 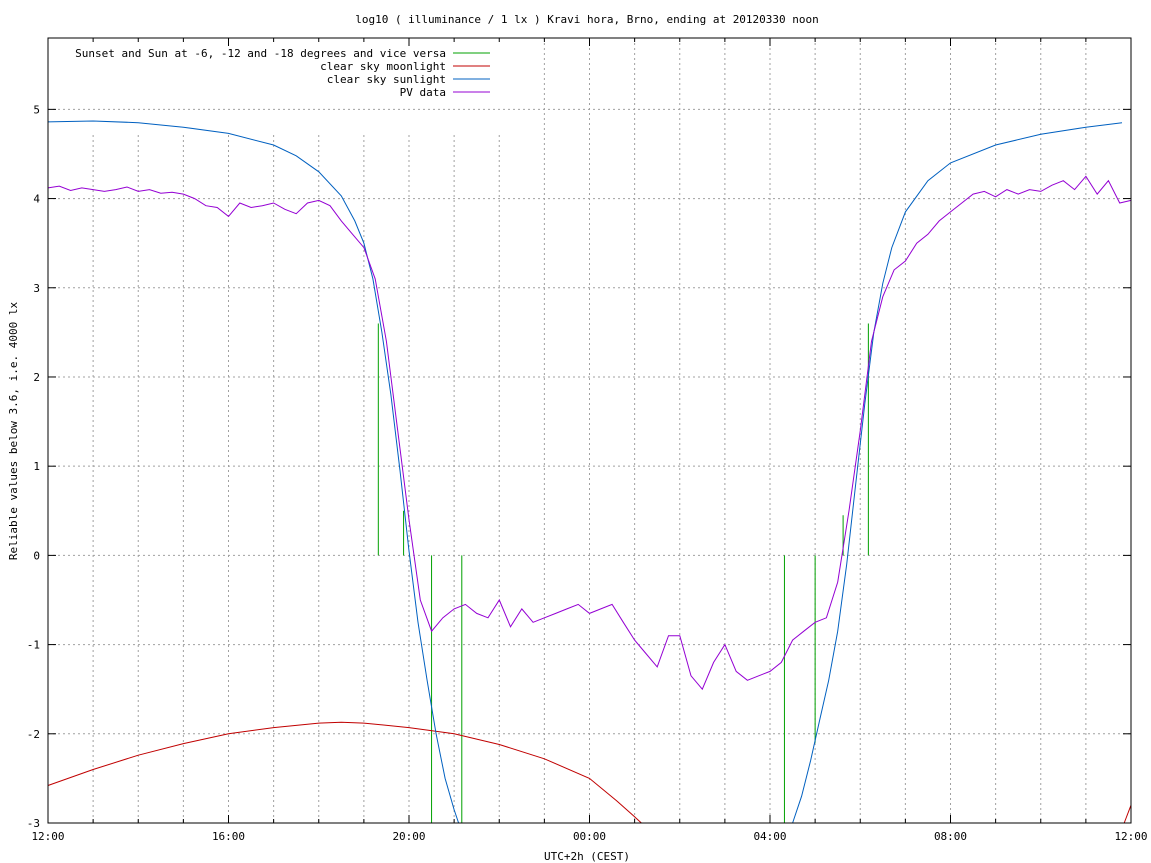 I want to click on x-tick-label: 08:00, so click(x=950, y=836).